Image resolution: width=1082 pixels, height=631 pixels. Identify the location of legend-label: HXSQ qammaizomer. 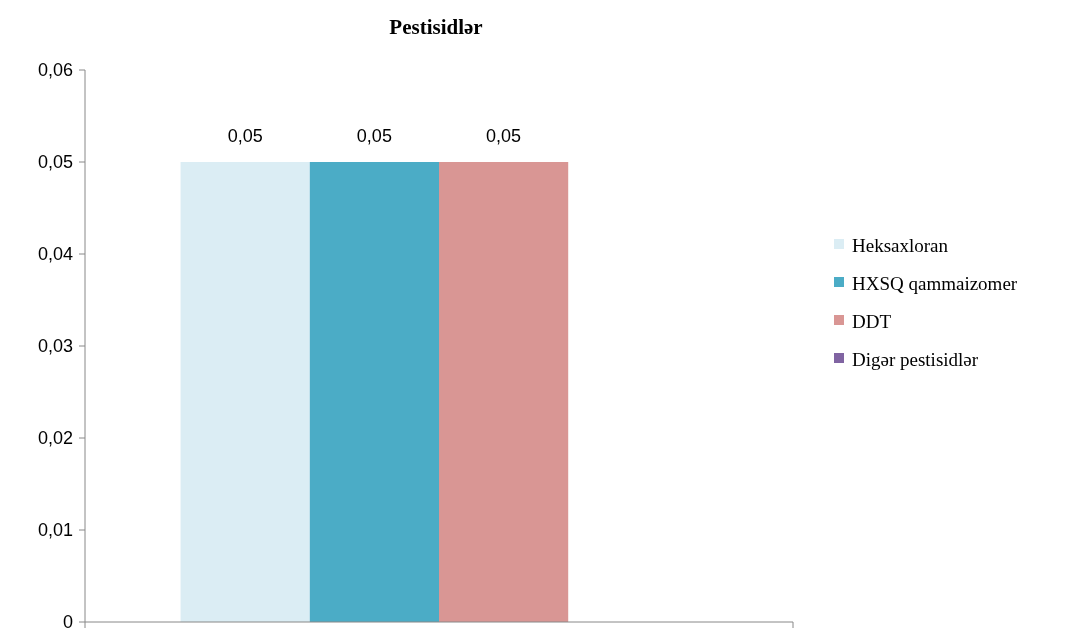
(935, 283).